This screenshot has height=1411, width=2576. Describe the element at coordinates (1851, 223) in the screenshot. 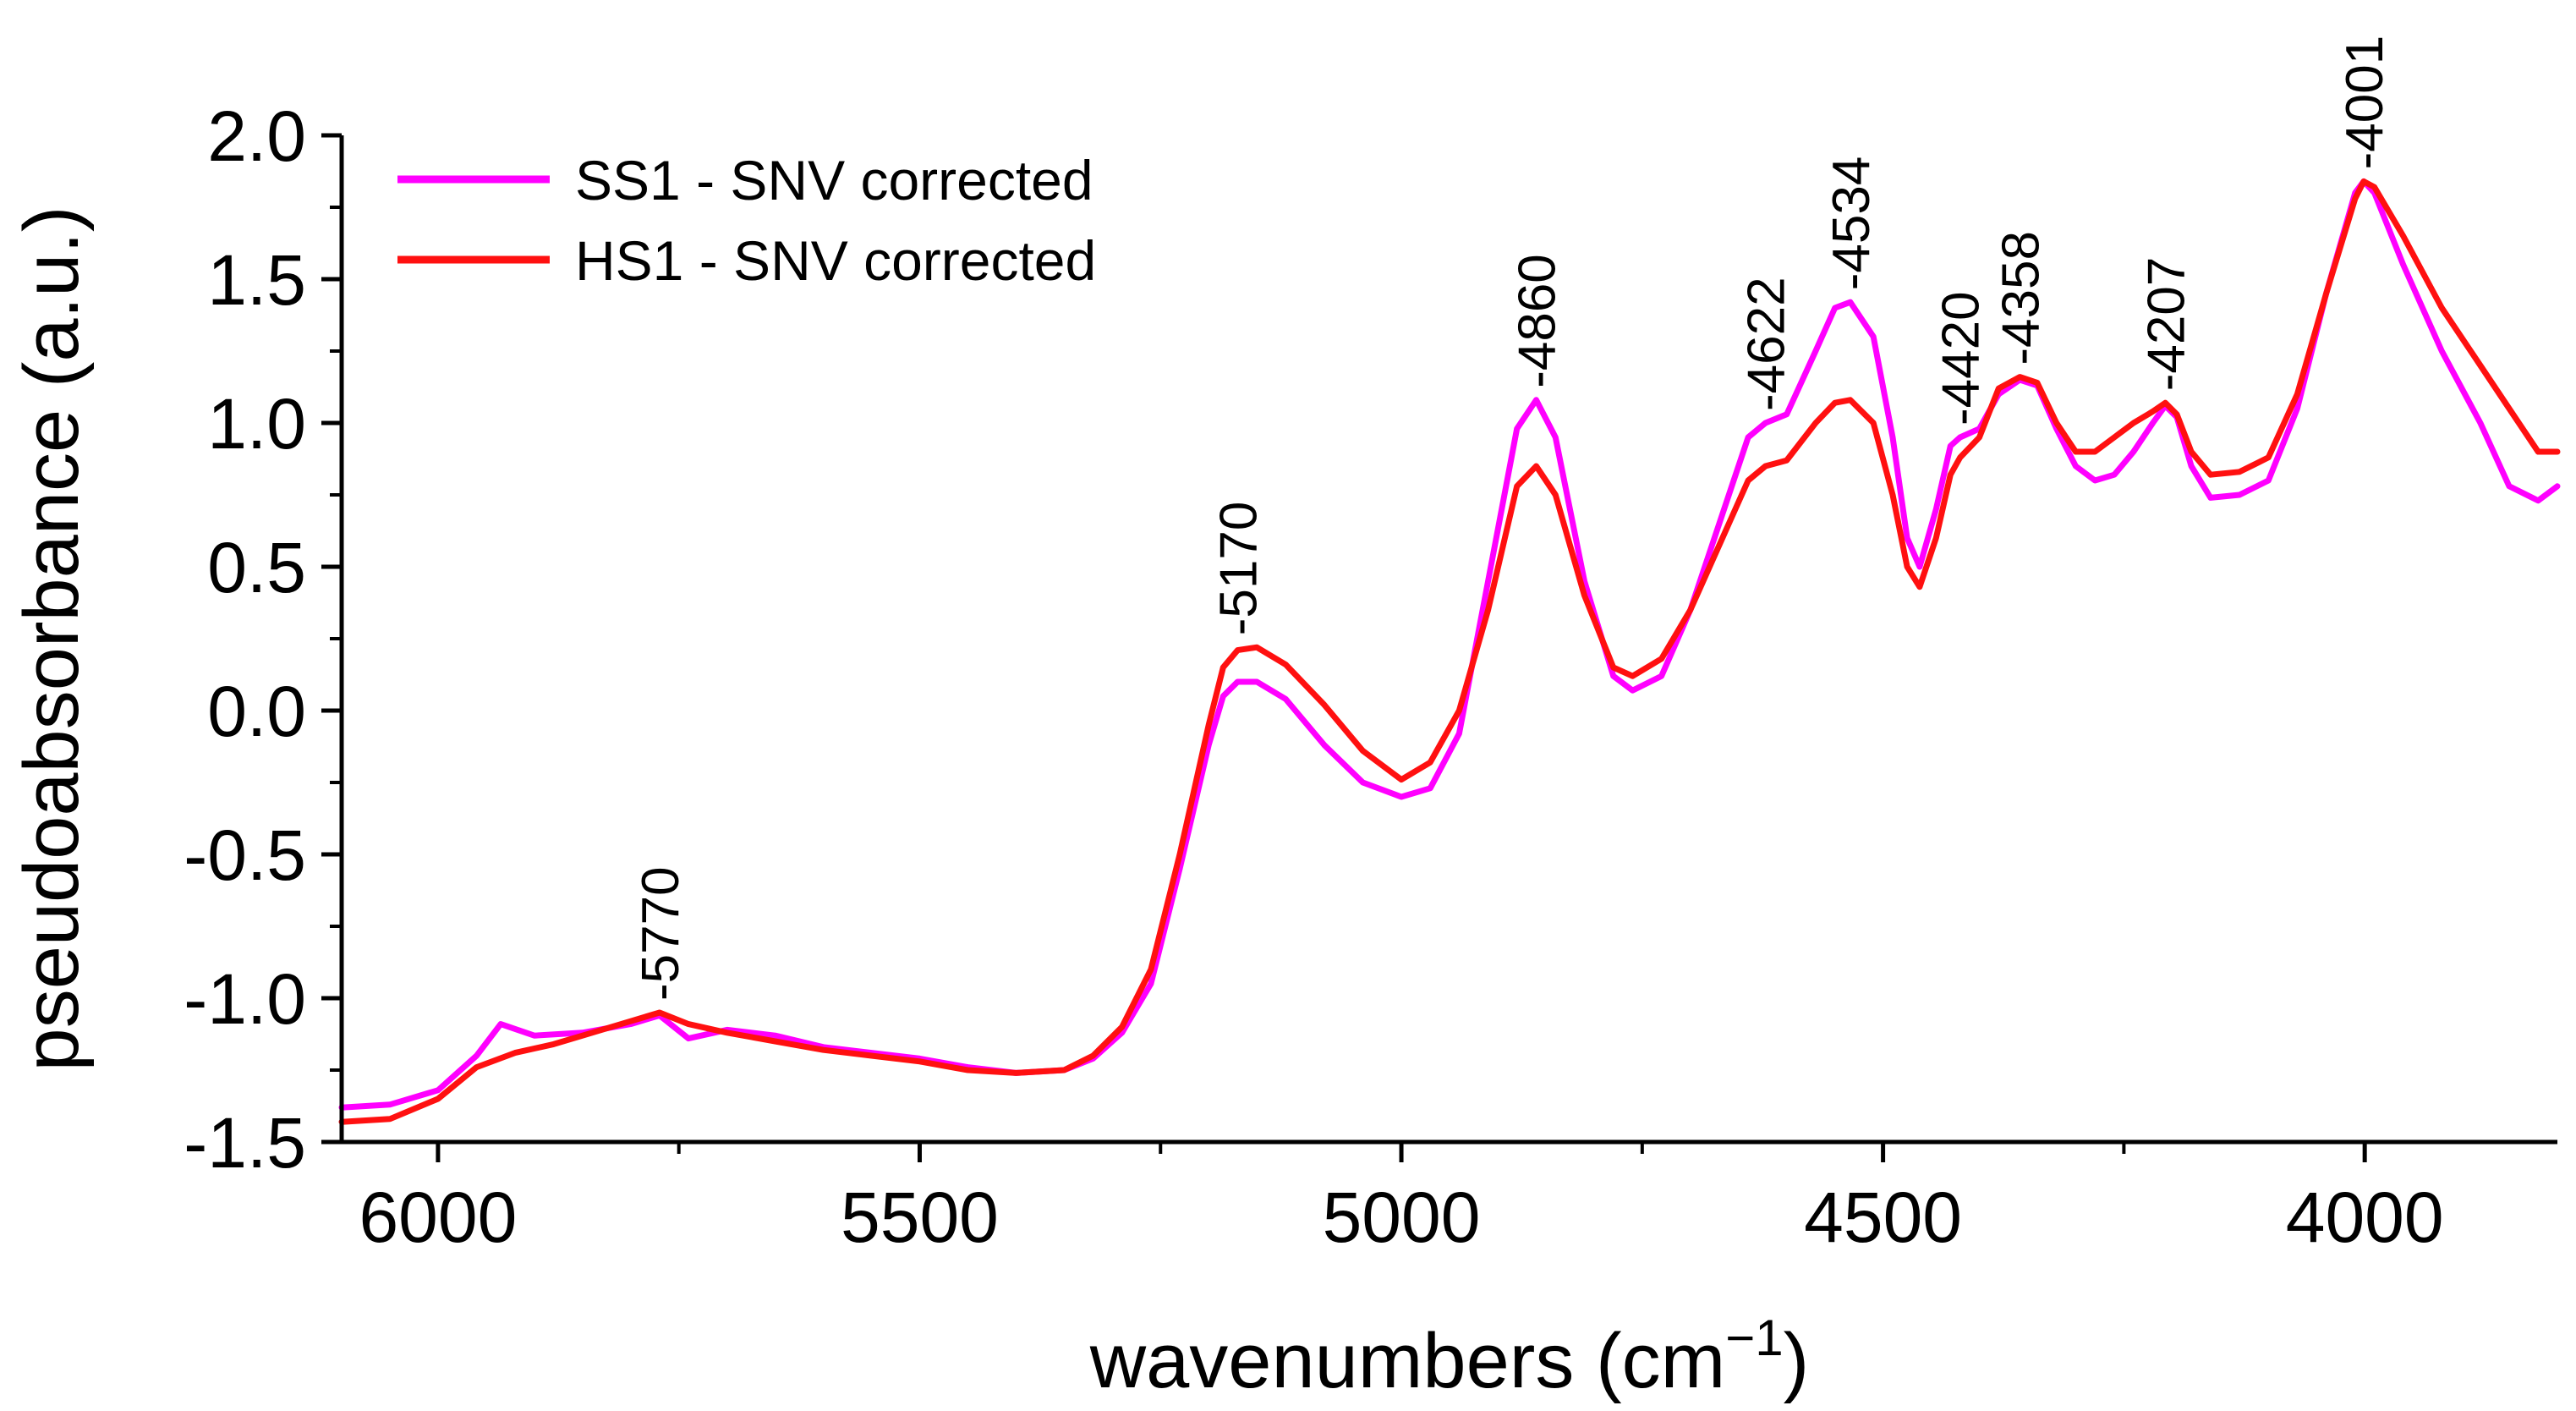

I see `peak-label: -4534` at that location.